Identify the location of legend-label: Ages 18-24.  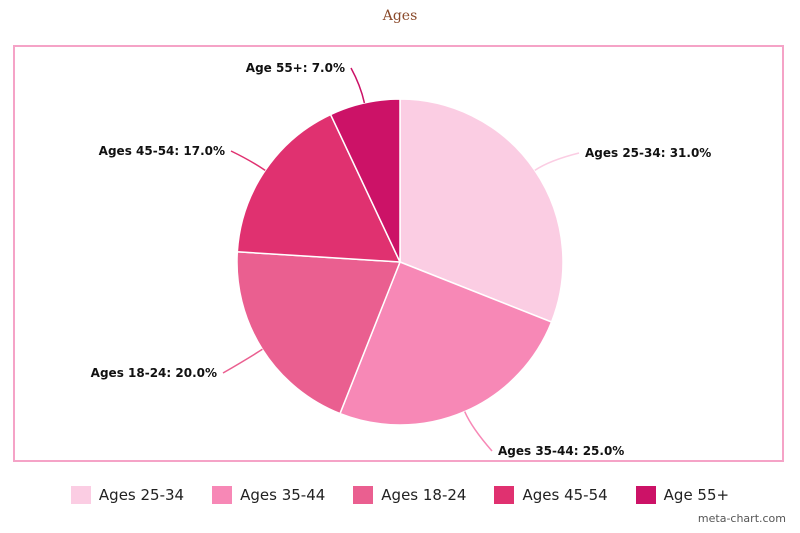
(424, 495).